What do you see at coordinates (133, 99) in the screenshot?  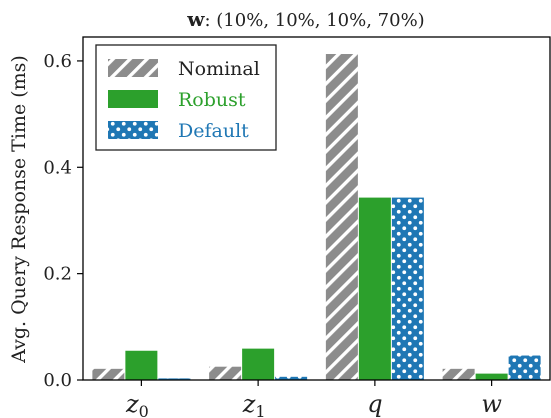 I see `legend-swatch-robust` at bounding box center [133, 99].